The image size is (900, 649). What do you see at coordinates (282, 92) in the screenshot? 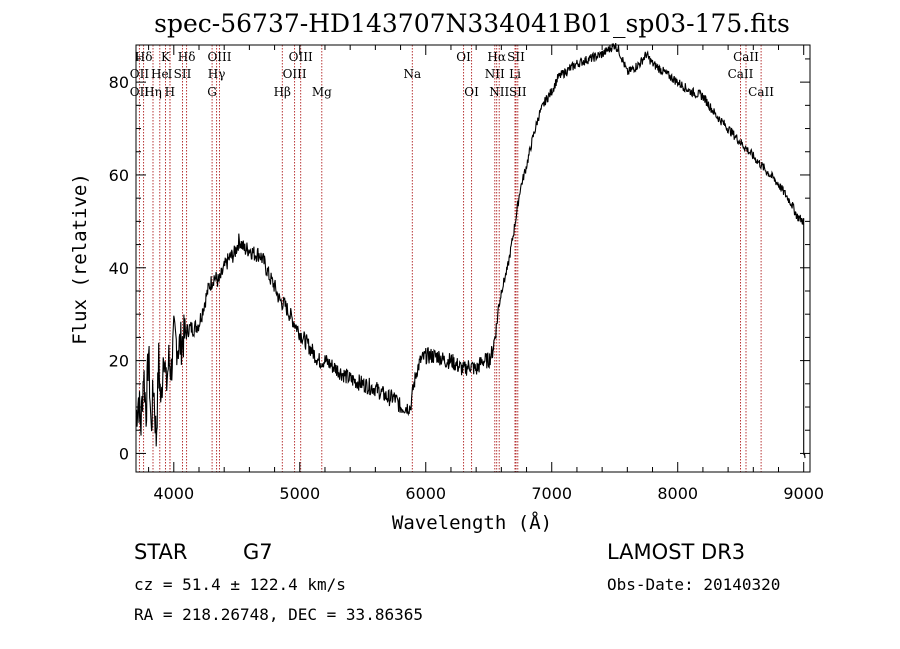
I see `line-label: Hβ` at bounding box center [282, 92].